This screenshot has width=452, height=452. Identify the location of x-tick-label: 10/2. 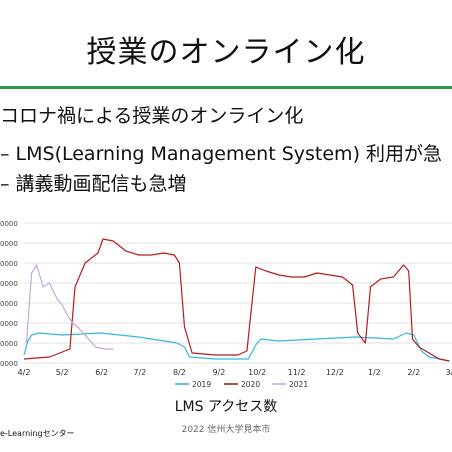
(257, 372).